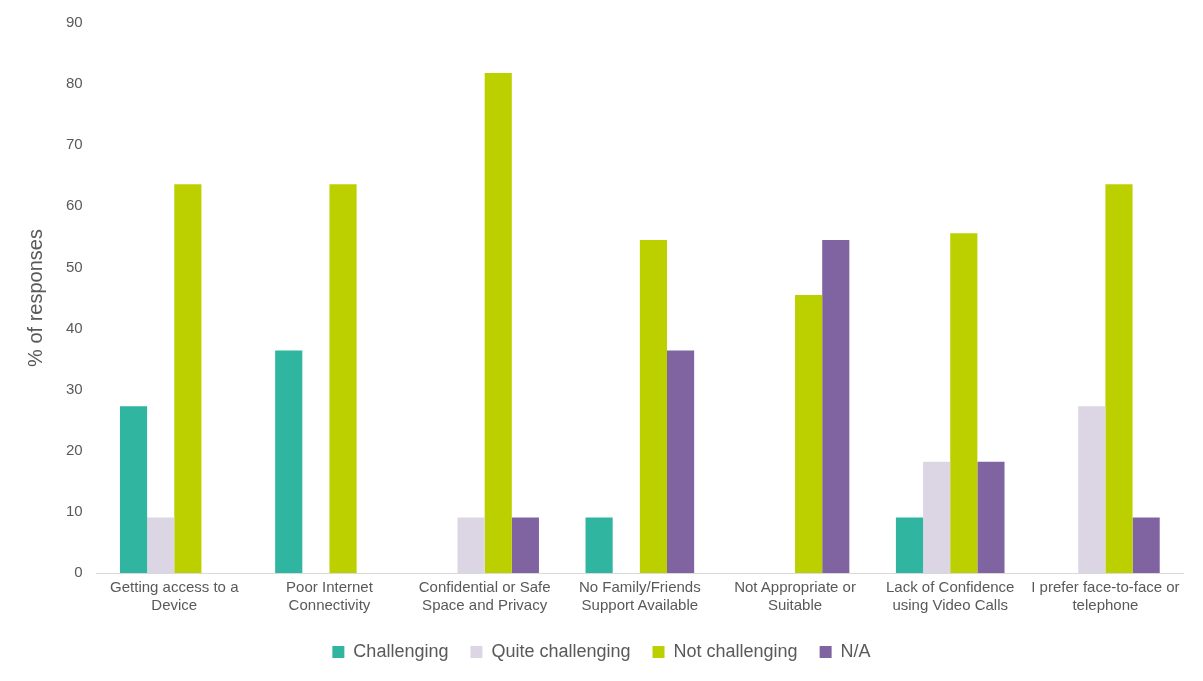 The image size is (1203, 681). I want to click on x-tick-label: Poor Internet Connectivity, so click(330, 596).